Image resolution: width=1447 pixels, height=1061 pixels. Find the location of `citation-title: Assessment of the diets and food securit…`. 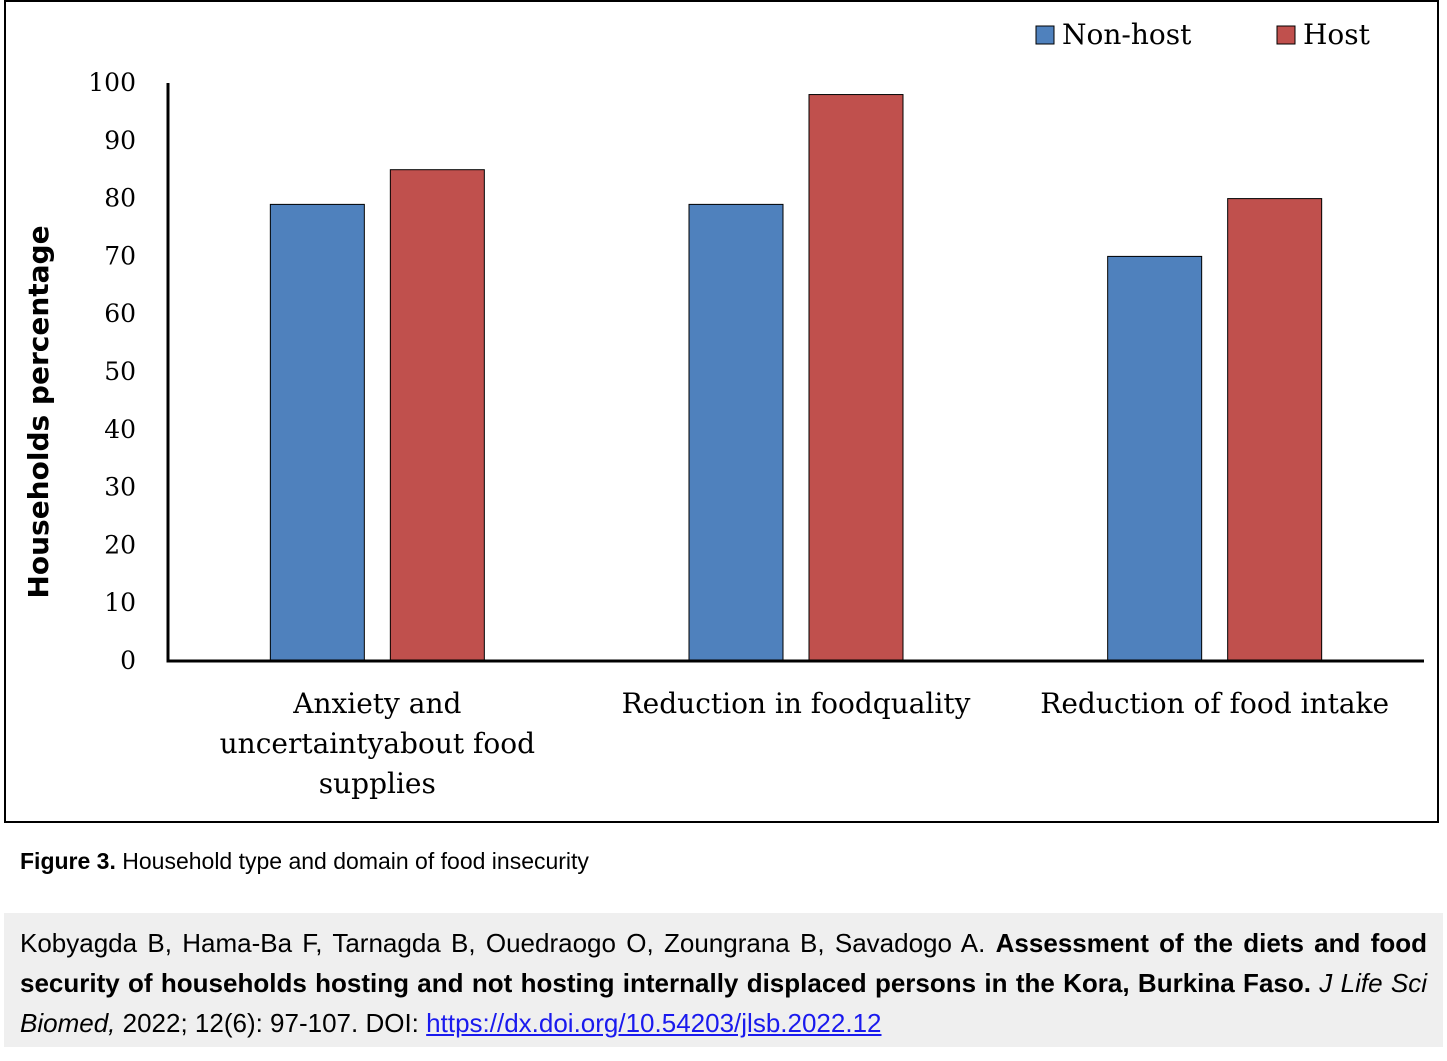

citation-title: Assessment of the diets and food securit… is located at coordinates (723, 963).